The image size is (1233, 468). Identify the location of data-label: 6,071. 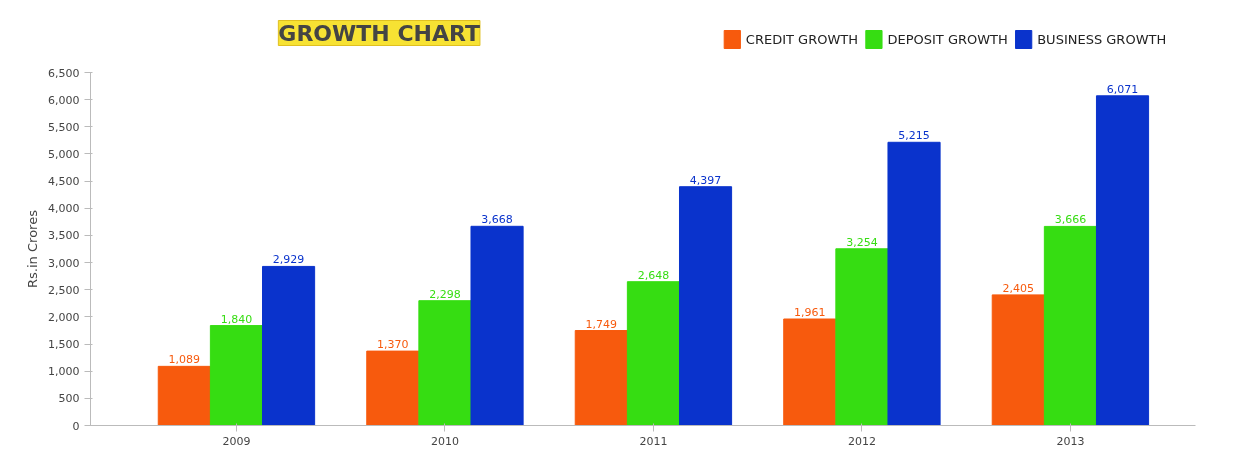
(1122, 89).